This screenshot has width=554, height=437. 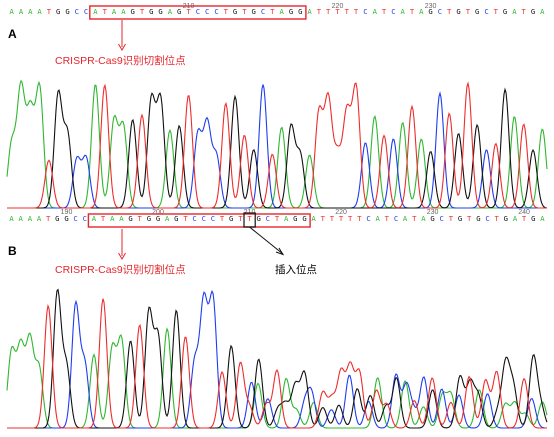 I want to click on panel-b-tick-label: 220, so click(x=341, y=212).